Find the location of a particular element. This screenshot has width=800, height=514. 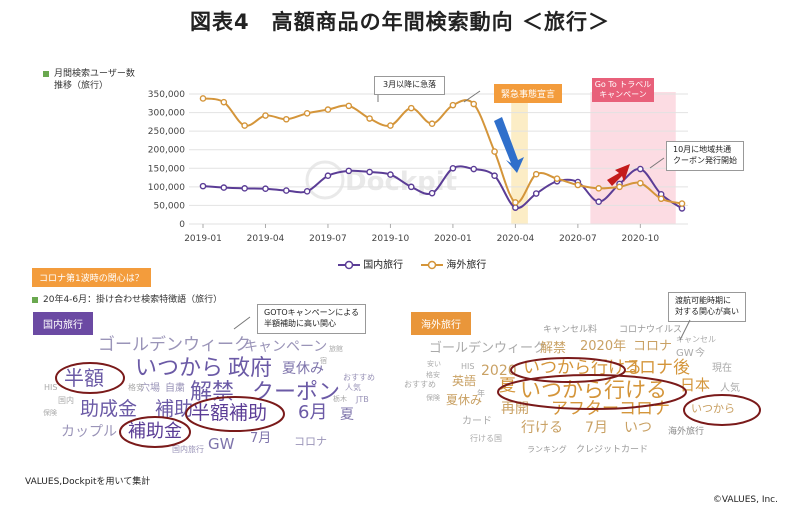

cloud-word: 安い is located at coordinates (434, 364).